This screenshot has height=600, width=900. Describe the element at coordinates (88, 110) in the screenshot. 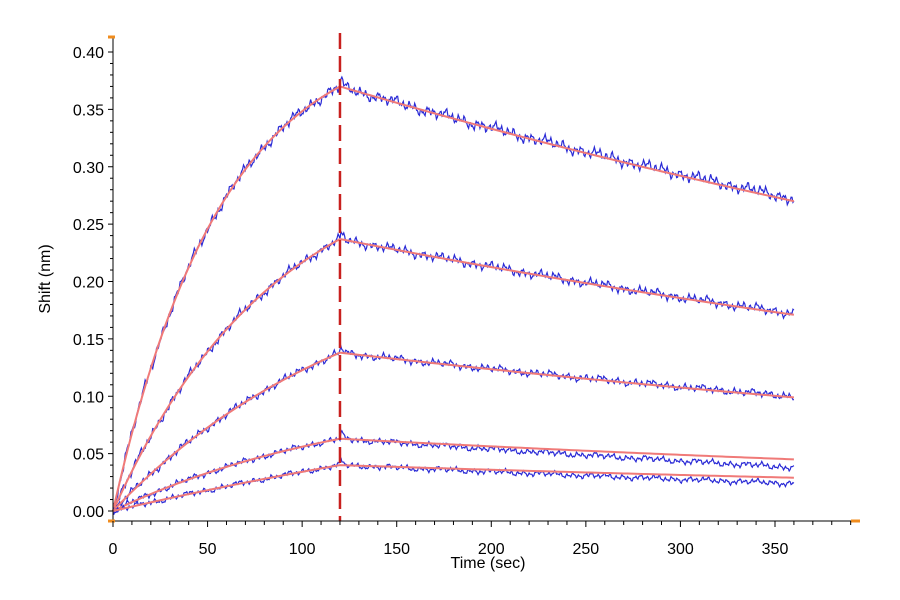

I see `y-tick-label: 0.35` at that location.